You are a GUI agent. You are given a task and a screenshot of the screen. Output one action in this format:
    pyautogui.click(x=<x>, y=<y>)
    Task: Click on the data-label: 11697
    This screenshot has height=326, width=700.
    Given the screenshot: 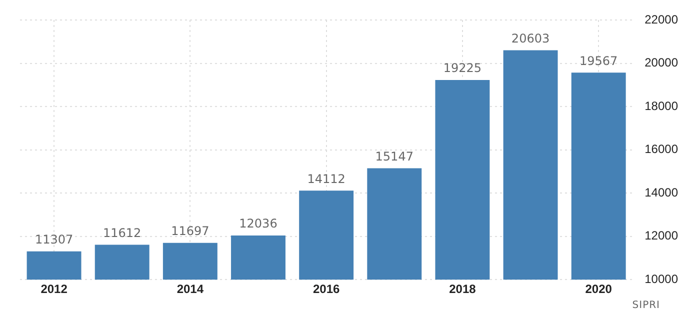 What is the action you would take?
    pyautogui.click(x=190, y=231)
    